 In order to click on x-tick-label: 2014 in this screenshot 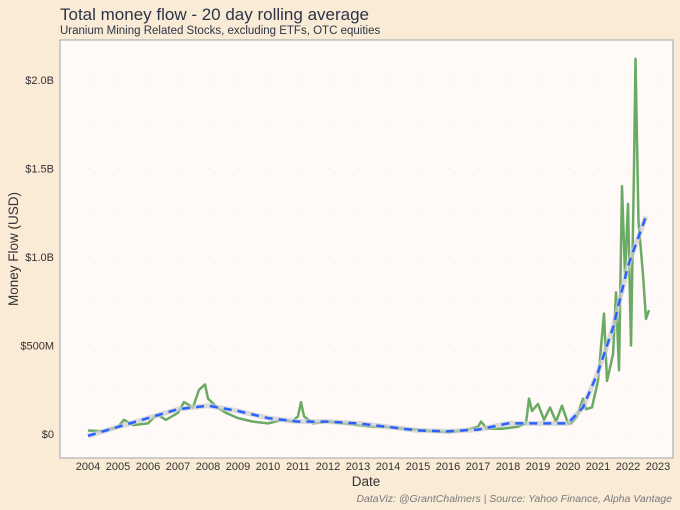, I will do `click(388, 467)`.